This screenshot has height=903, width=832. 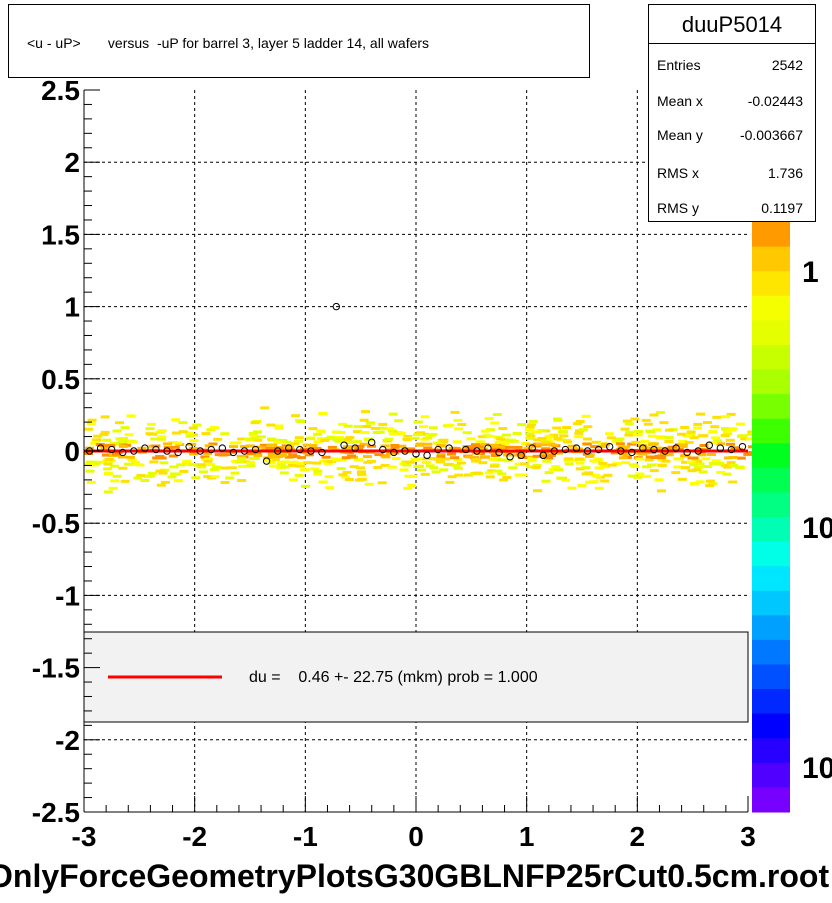 What do you see at coordinates (678, 208) in the screenshot?
I see `stat-rms-y-label: RMS y` at bounding box center [678, 208].